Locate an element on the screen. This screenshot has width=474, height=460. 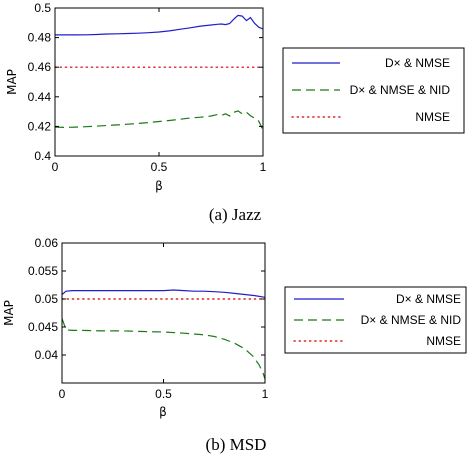
legend-msd: D× & NMSE D× & NMSE & NID NMSE is located at coordinates (375, 320).